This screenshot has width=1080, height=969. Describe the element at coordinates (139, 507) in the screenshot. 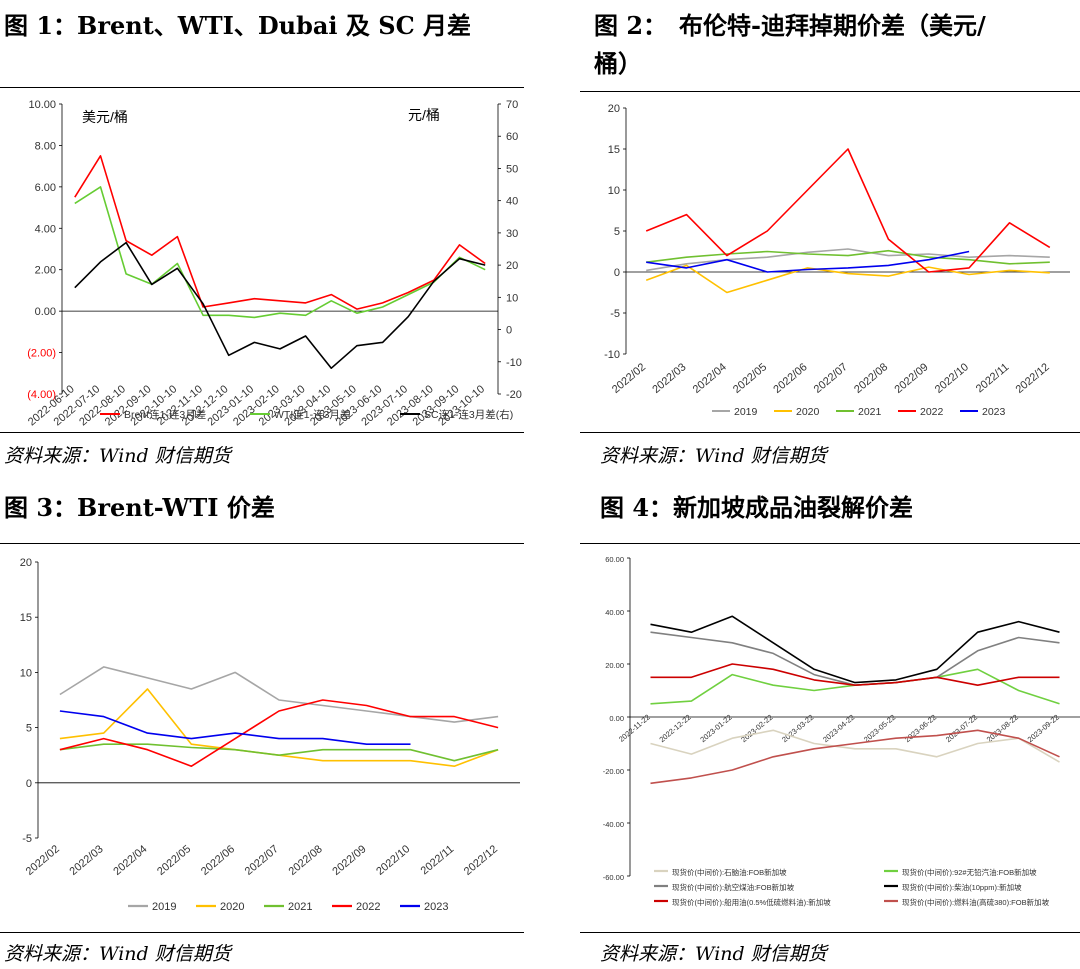

I see `figure-title: 图 3：Brent-WTI 价差` at that location.